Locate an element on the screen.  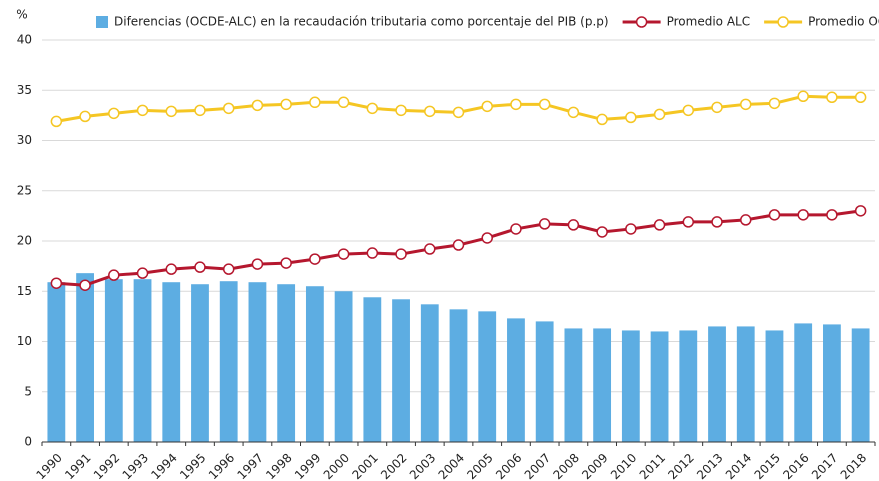
x-tick-label: 1996 is located at coordinates (221, 466).